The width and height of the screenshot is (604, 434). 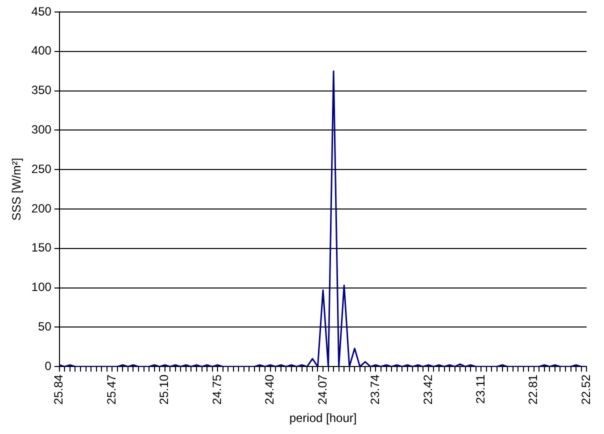 What do you see at coordinates (585, 389) in the screenshot?
I see `x-tick-label: 22.52` at bounding box center [585, 389].